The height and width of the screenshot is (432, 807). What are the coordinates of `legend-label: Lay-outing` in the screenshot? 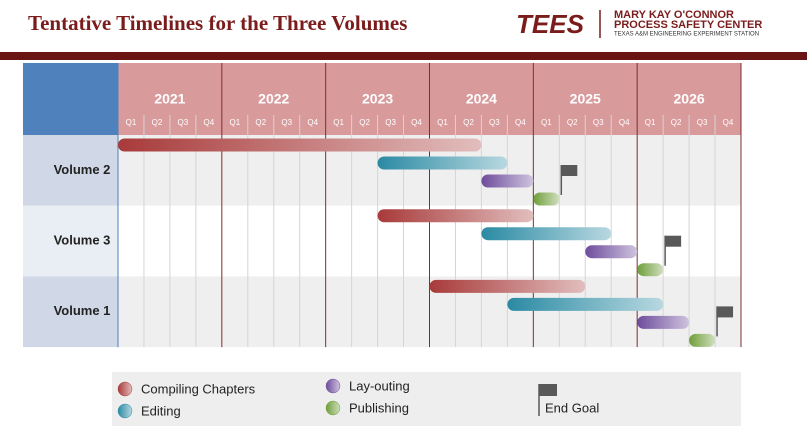 It's located at (379, 385).